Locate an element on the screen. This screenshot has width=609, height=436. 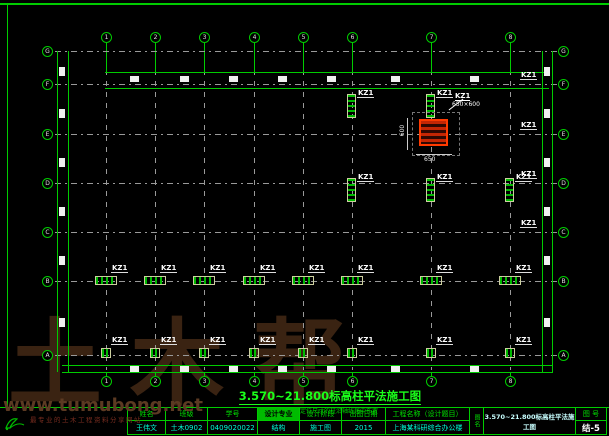
axis-bubble-top: 1 is located at coordinates (106, 37).